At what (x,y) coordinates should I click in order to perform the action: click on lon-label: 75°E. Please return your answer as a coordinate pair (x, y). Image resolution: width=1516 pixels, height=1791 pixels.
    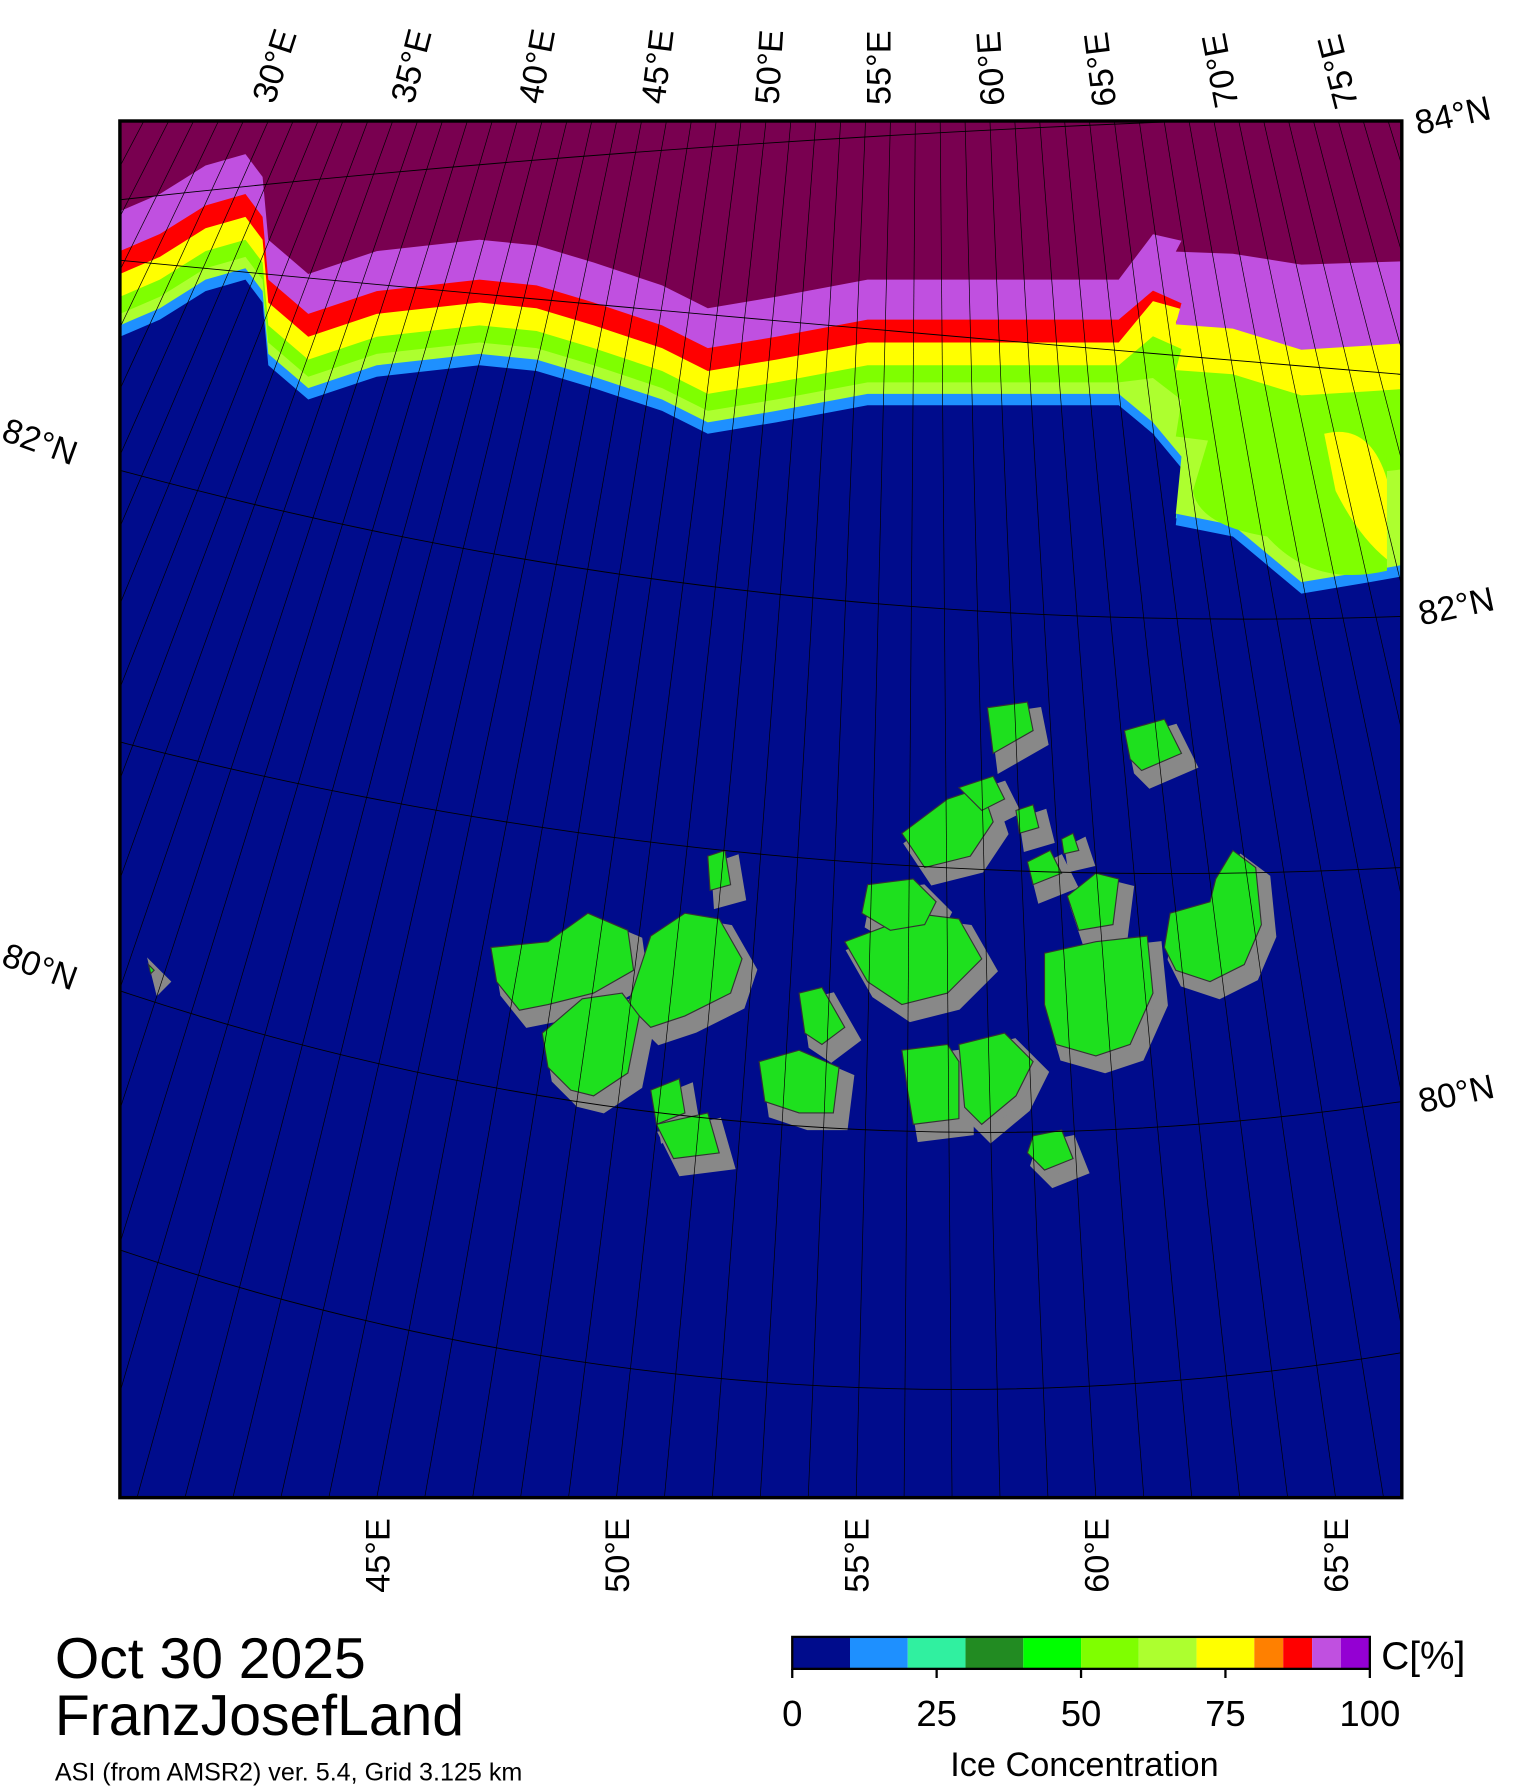
    Looking at the image, I should click on (1338, 72).